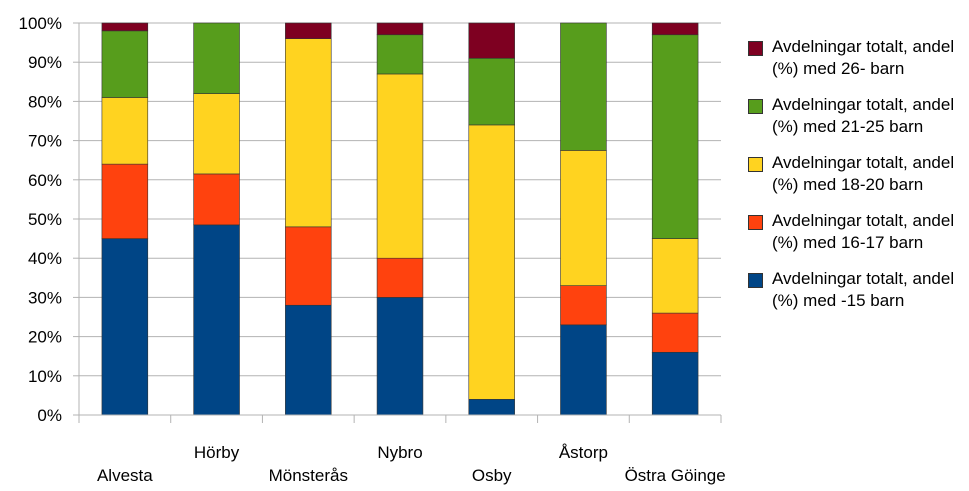 This screenshot has height=491, width=969. Describe the element at coordinates (45, 141) in the screenshot. I see `y-tick-label: 70%` at that location.